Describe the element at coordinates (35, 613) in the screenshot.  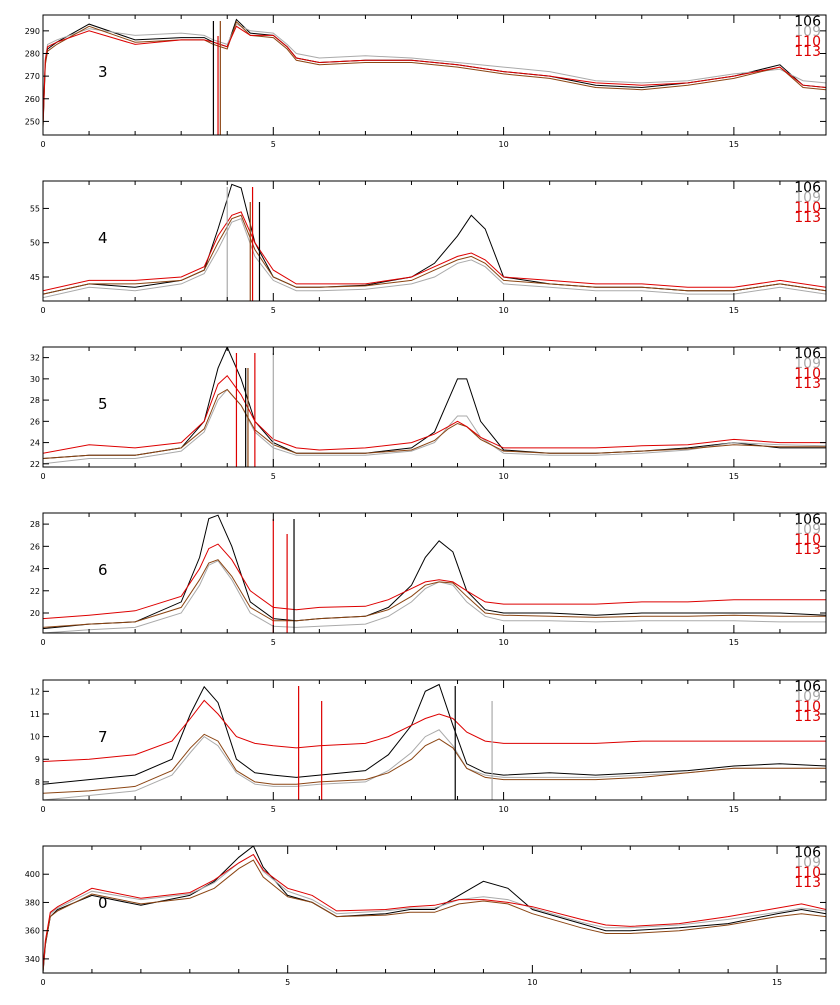
I see `y-tick-label: 20` at that location.